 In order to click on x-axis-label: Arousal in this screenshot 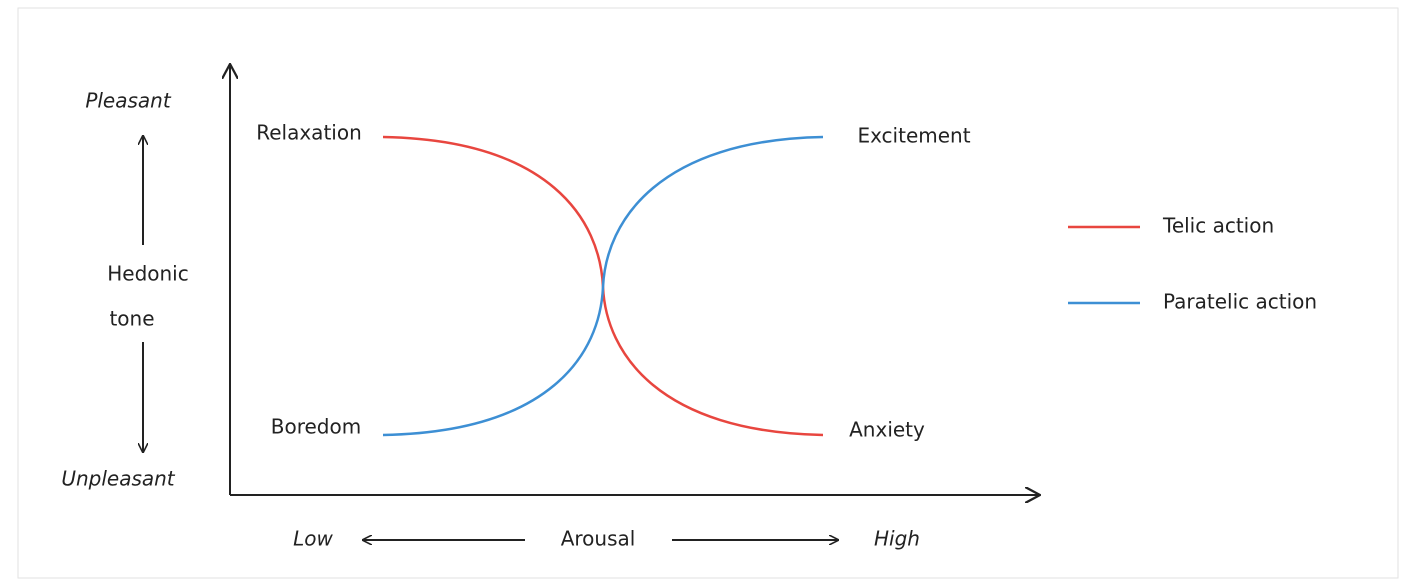, I will do `click(598, 539)`.